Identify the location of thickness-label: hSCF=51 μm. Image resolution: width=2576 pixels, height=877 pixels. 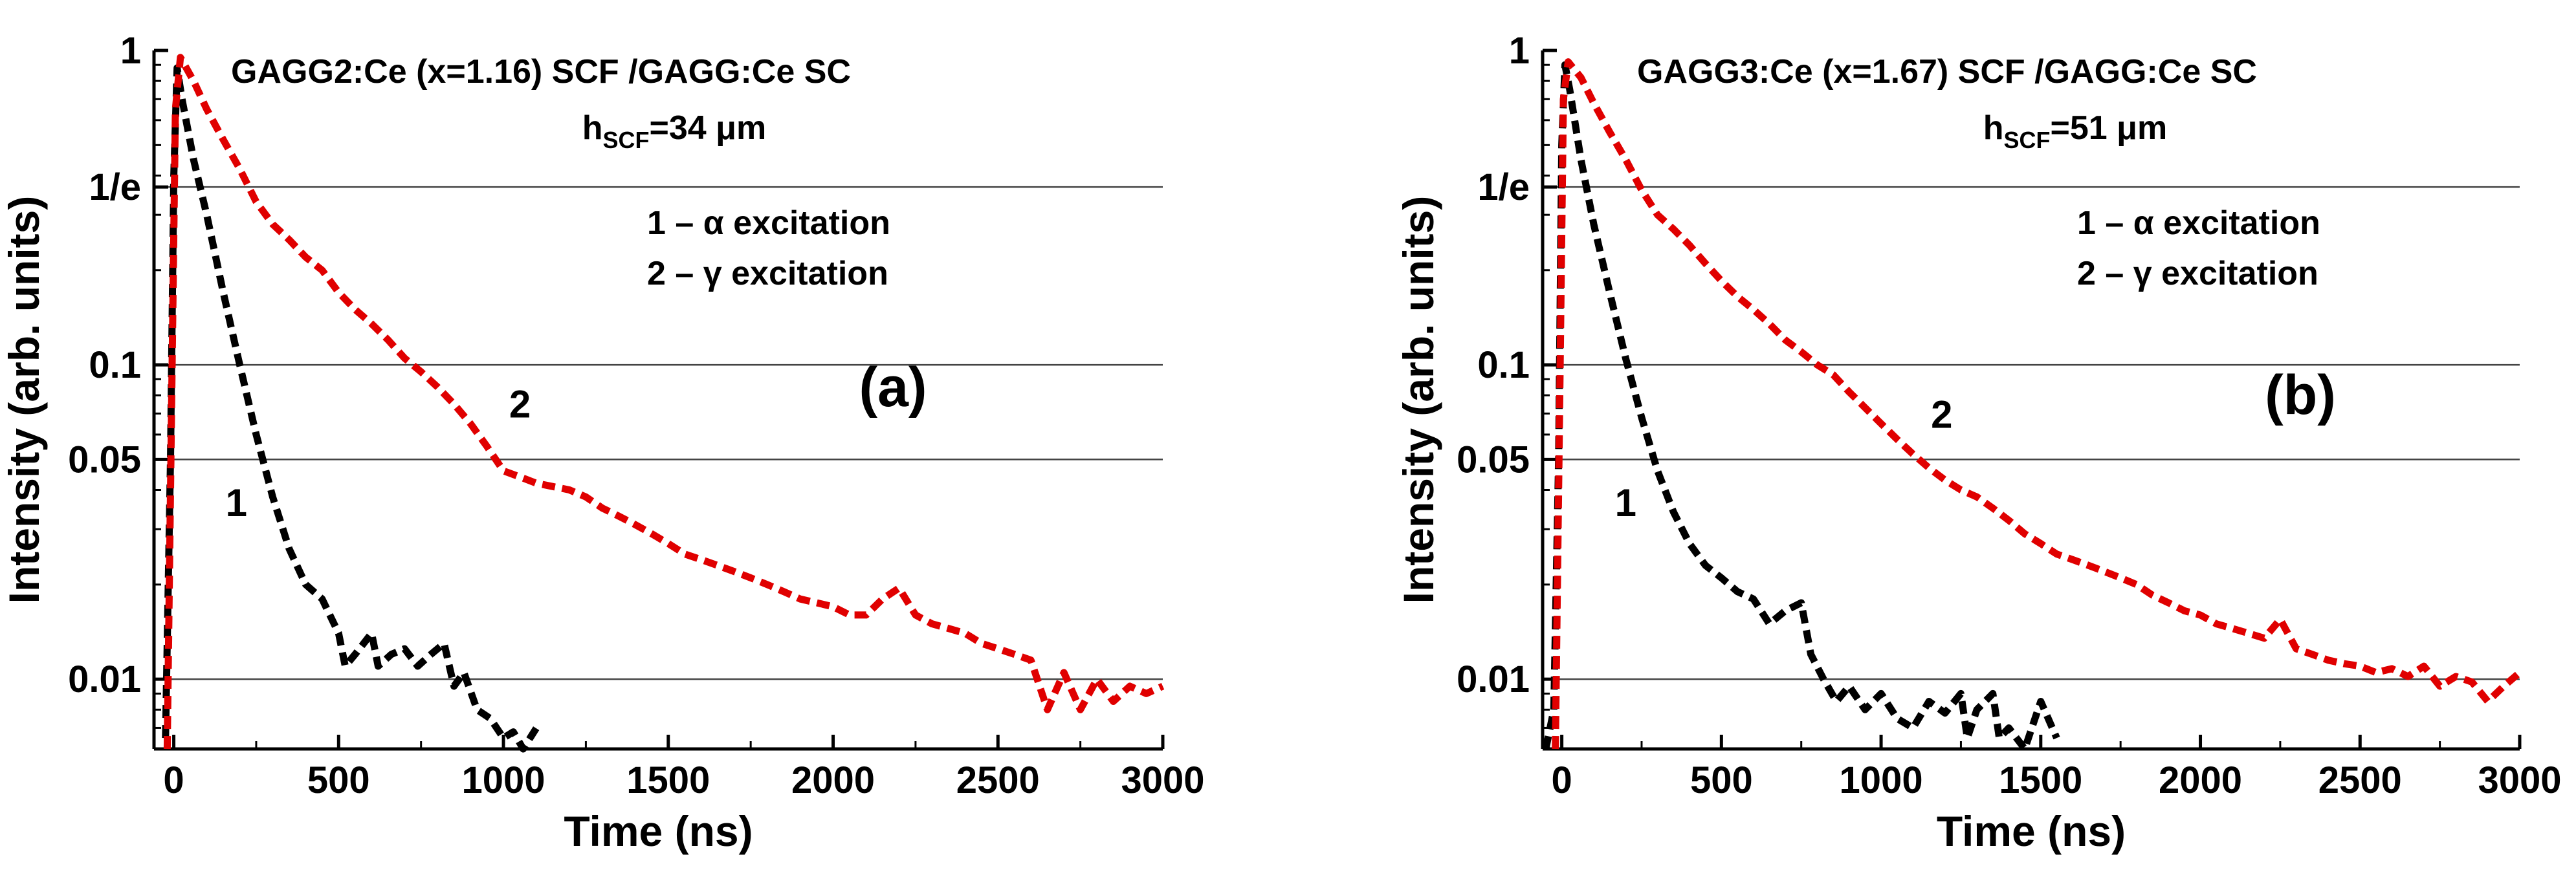
(2075, 131).